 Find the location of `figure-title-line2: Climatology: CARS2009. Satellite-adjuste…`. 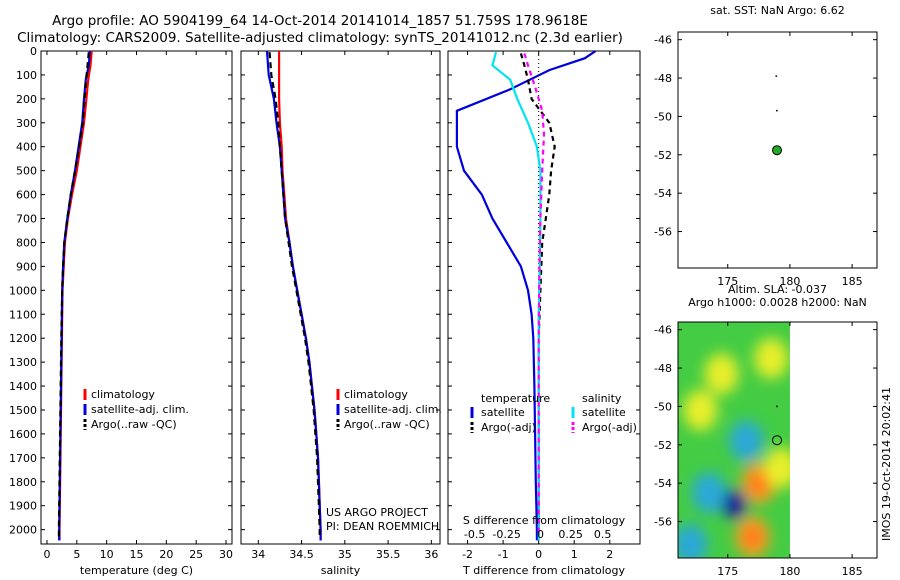

figure-title-line2: Climatology: CARS2009. Satellite-adjuste… is located at coordinates (320, 38).